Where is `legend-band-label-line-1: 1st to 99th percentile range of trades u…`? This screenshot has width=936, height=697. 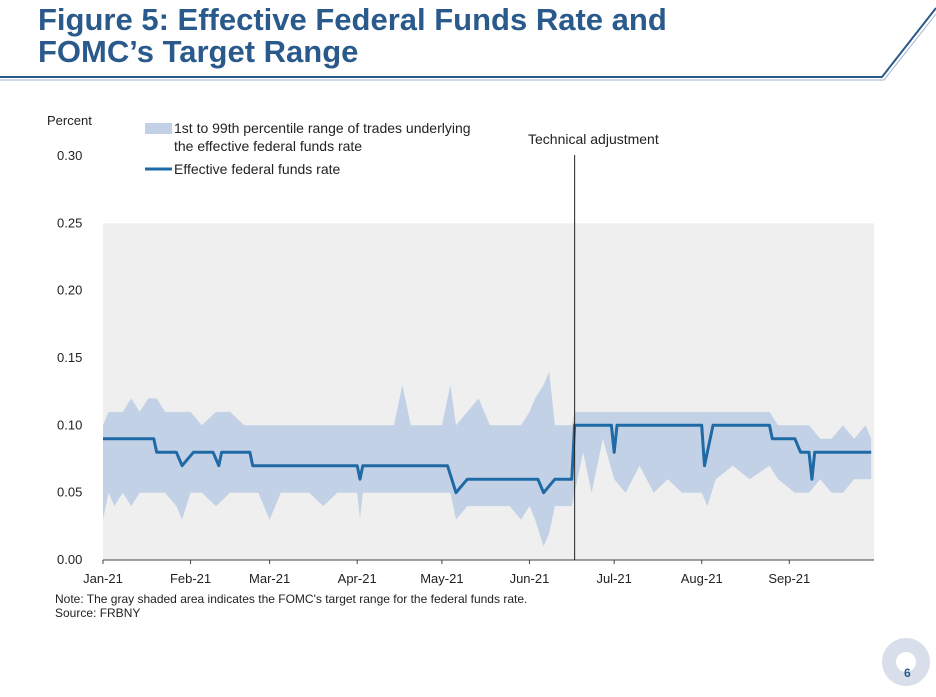 legend-band-label-line-1: 1st to 99th percentile range of trades u… is located at coordinates (322, 128).